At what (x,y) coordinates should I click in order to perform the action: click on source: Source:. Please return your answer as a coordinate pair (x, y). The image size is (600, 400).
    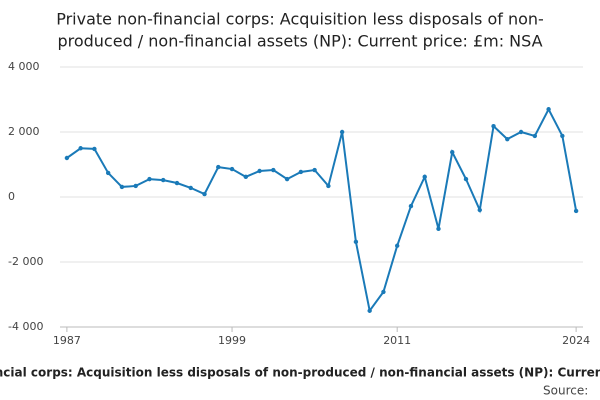
    Looking at the image, I should click on (565, 391).